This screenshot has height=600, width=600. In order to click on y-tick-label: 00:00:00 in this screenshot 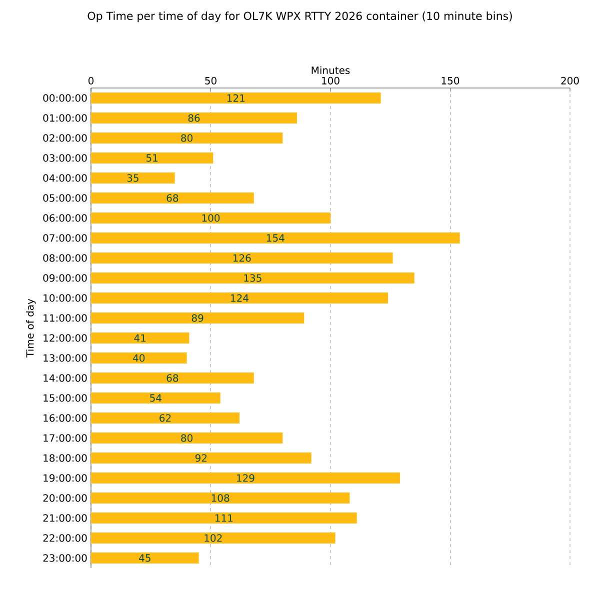, I will do `click(65, 98)`.